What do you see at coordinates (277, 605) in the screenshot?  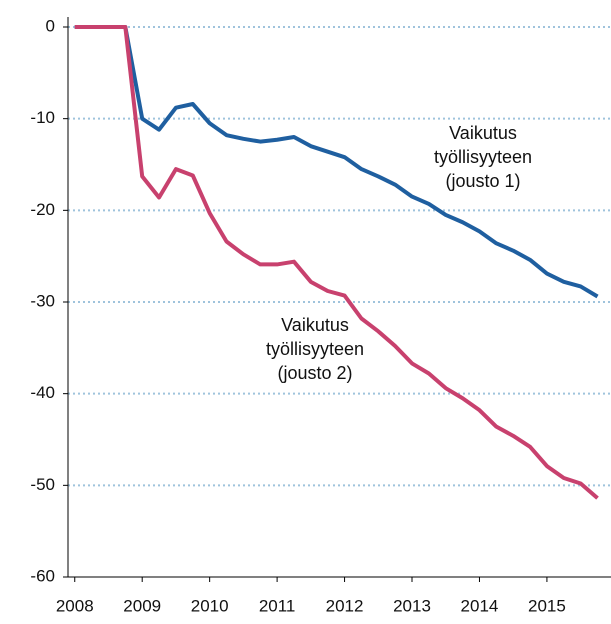 I see `x-tick-label: 2011` at bounding box center [277, 605].